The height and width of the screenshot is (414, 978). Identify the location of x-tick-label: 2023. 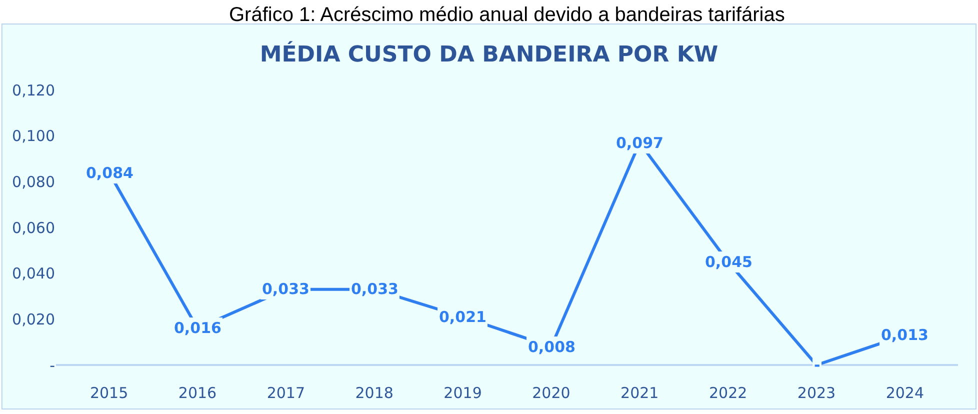
(816, 393).